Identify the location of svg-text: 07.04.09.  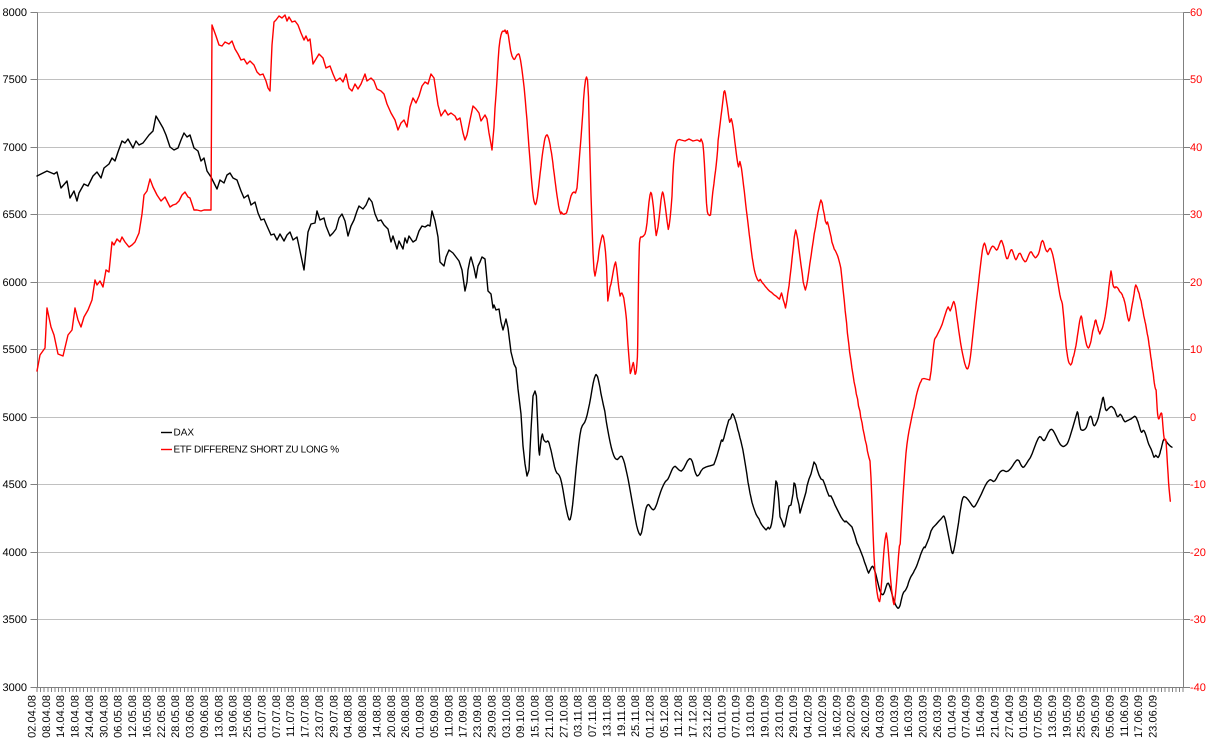
(967, 716).